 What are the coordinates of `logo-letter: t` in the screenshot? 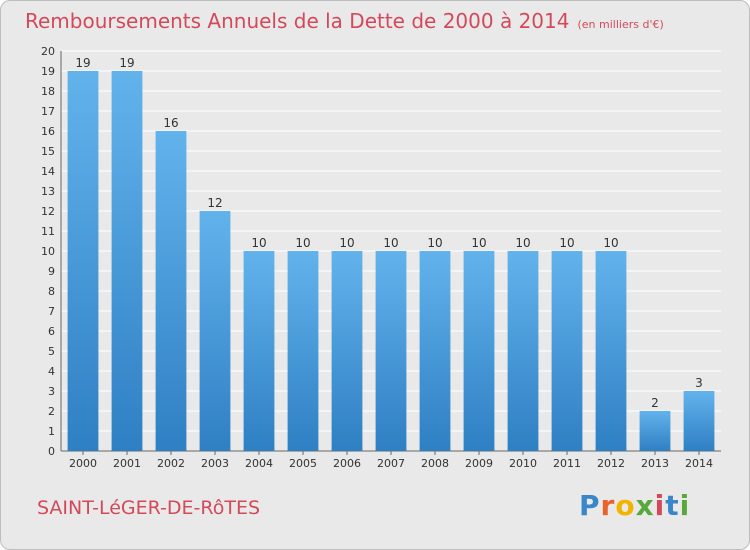 It's located at (672, 505).